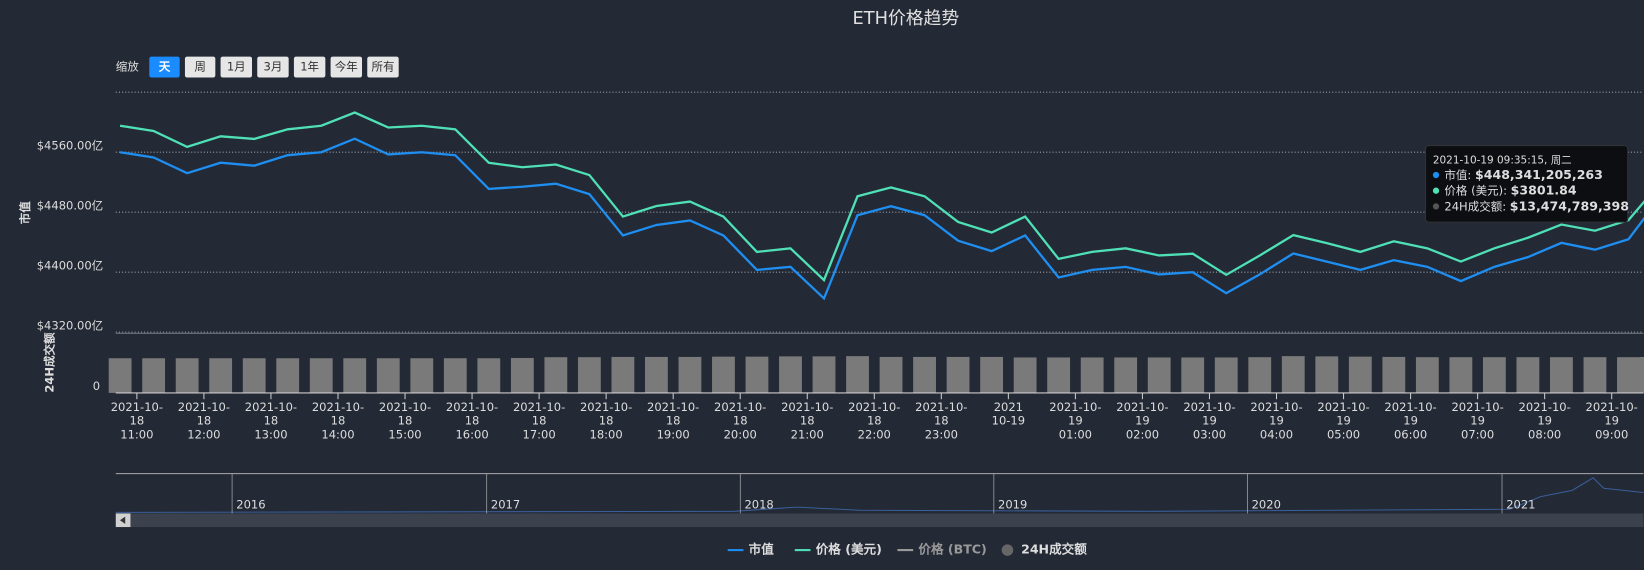  Describe the element at coordinates (539, 434) in the screenshot. I see `x-tick-label: 17:00` at that location.